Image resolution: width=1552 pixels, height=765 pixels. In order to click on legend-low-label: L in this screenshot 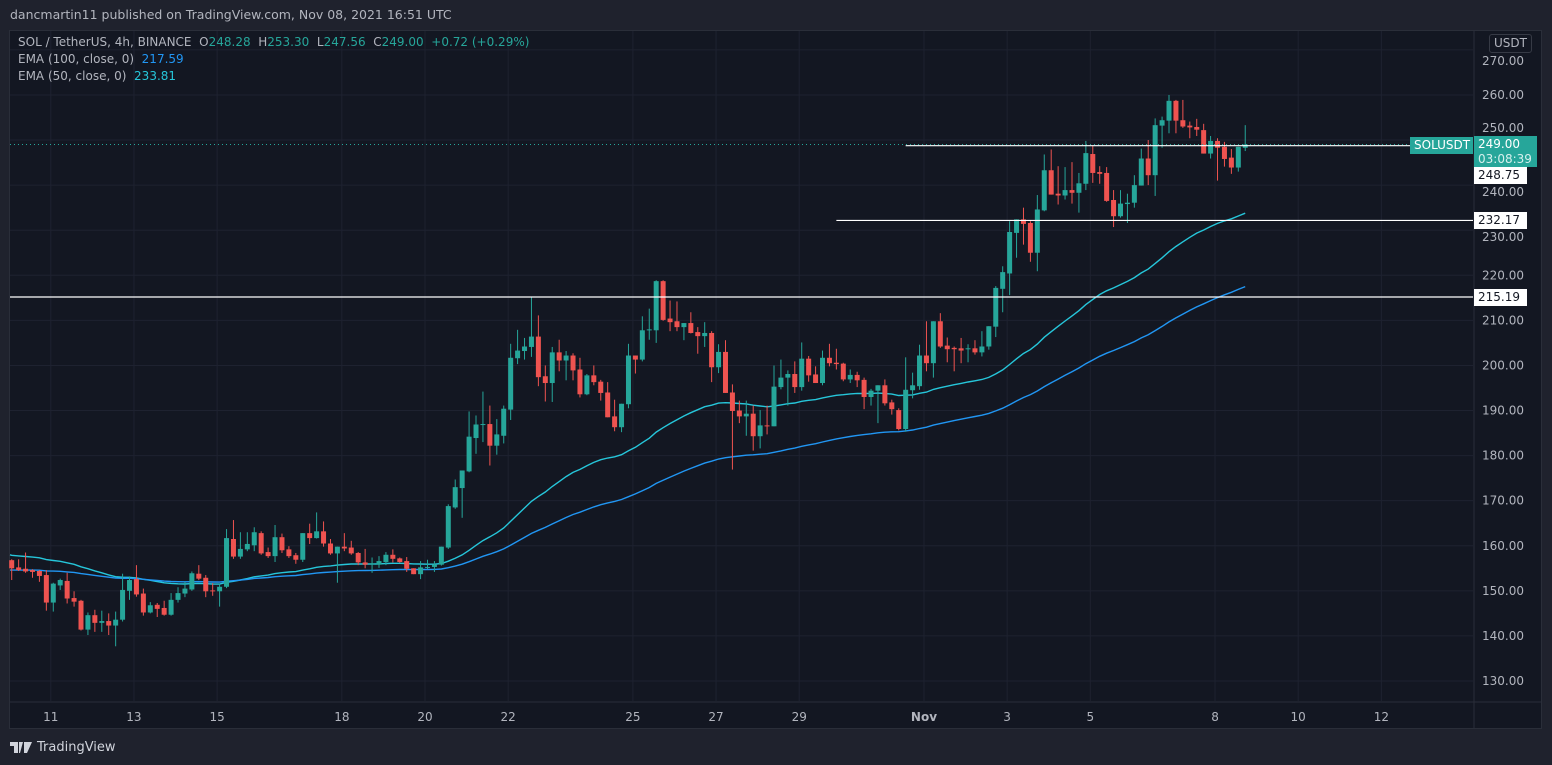, I will do `click(320, 42)`.